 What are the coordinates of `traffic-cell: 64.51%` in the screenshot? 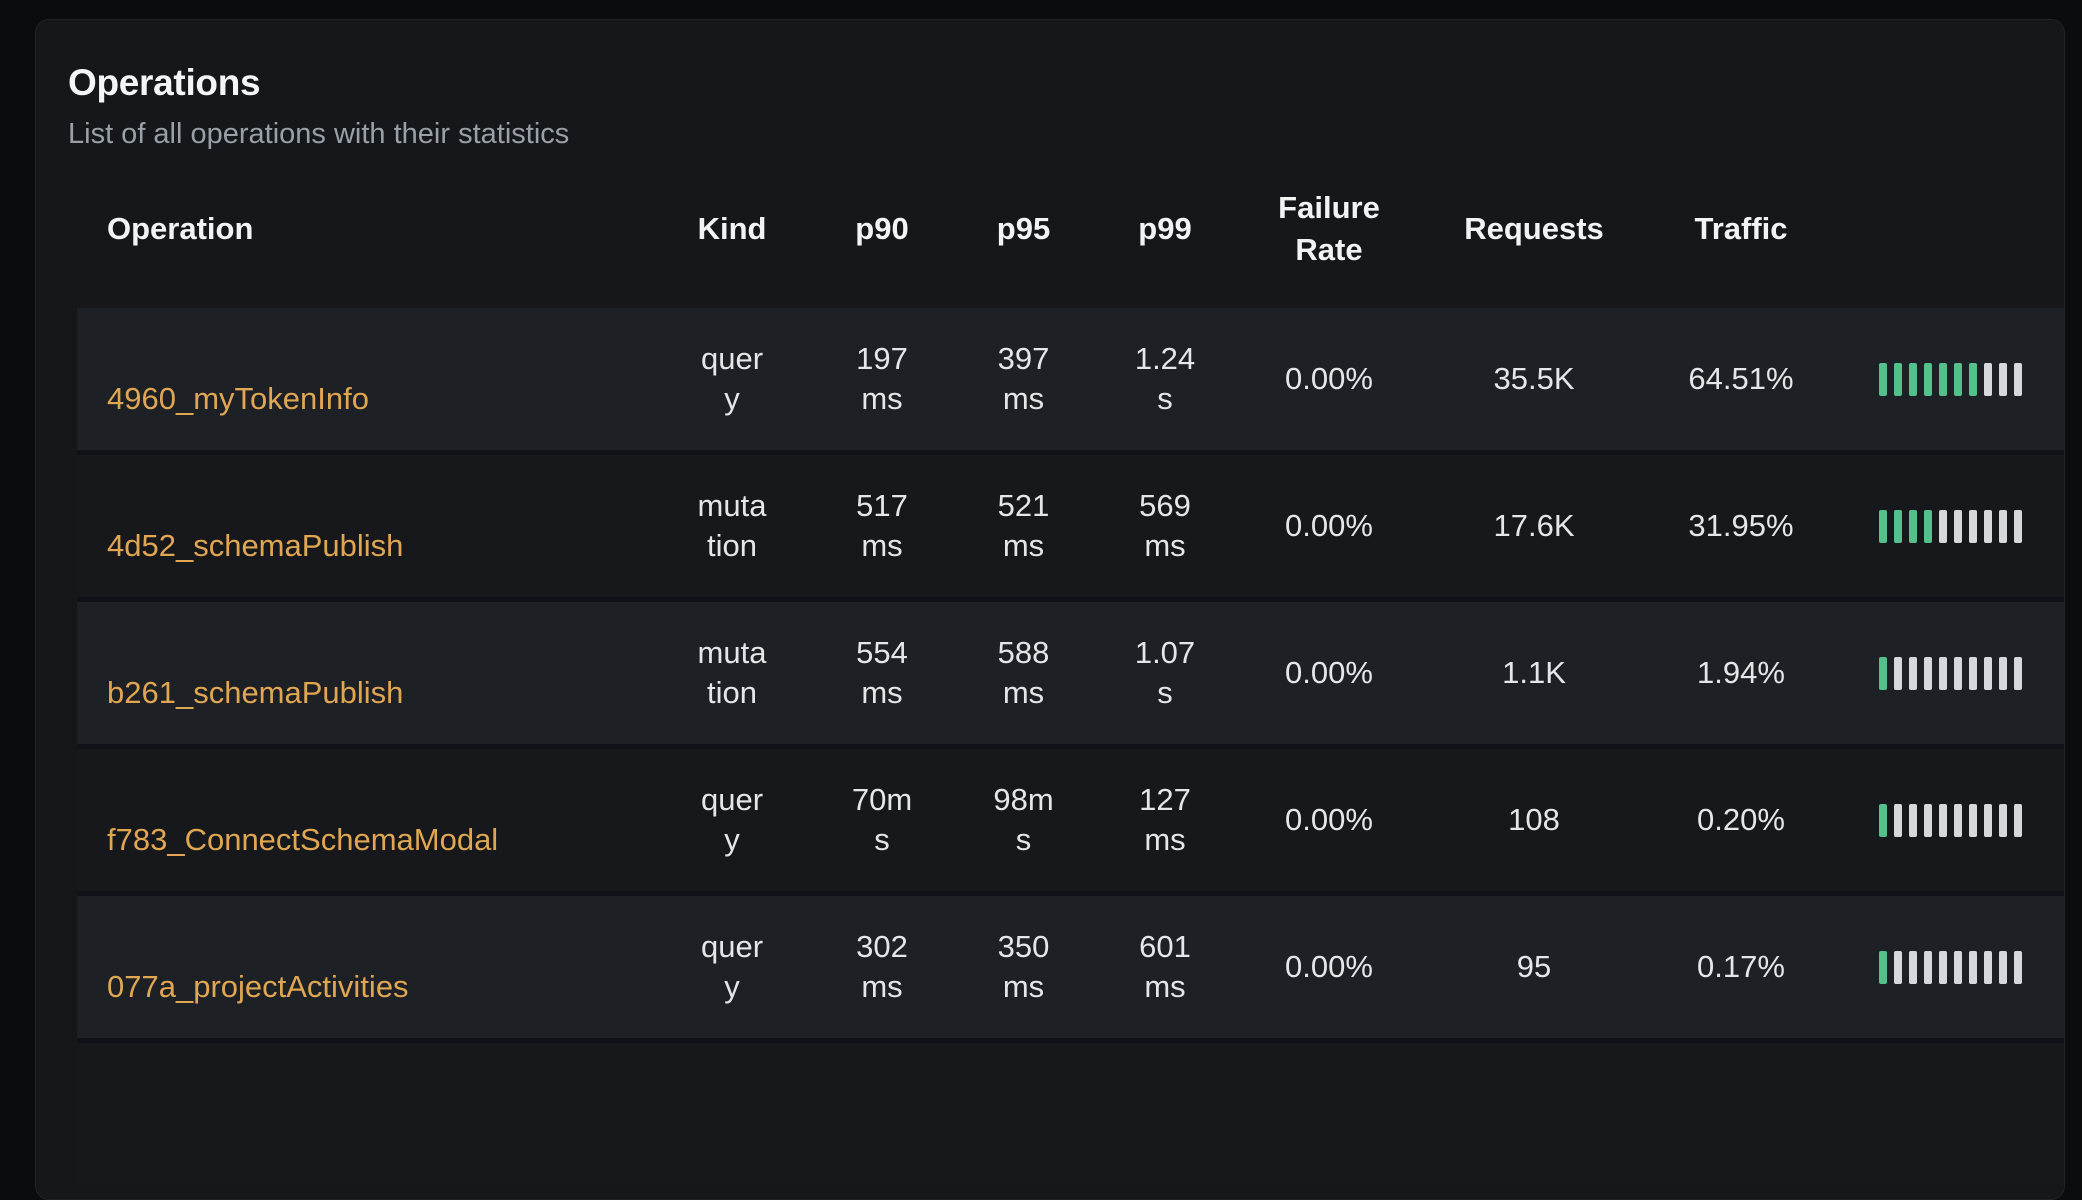 It's located at (1741, 378).